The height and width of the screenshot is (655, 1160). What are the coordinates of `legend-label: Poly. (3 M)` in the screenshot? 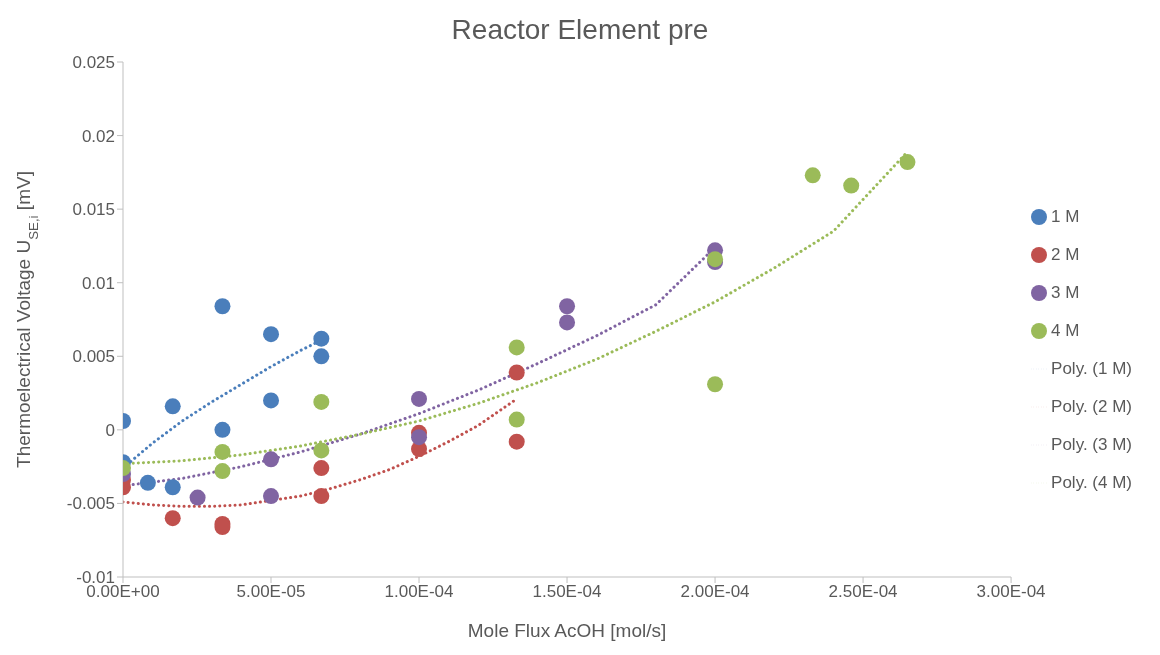 It's located at (1091, 444).